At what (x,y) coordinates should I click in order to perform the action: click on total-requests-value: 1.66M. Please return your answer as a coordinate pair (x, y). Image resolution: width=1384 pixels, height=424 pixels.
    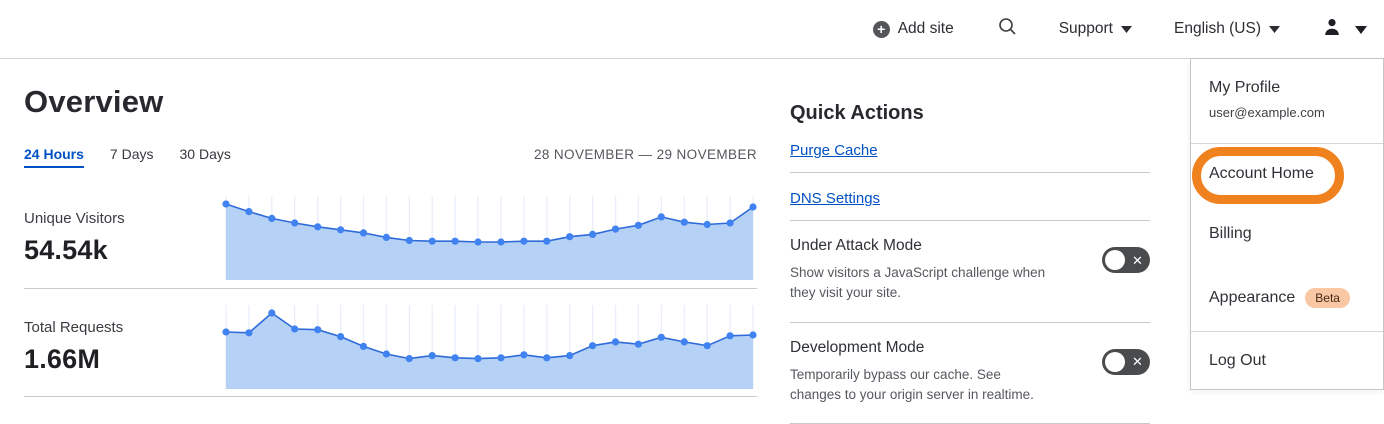
    Looking at the image, I should click on (123, 359).